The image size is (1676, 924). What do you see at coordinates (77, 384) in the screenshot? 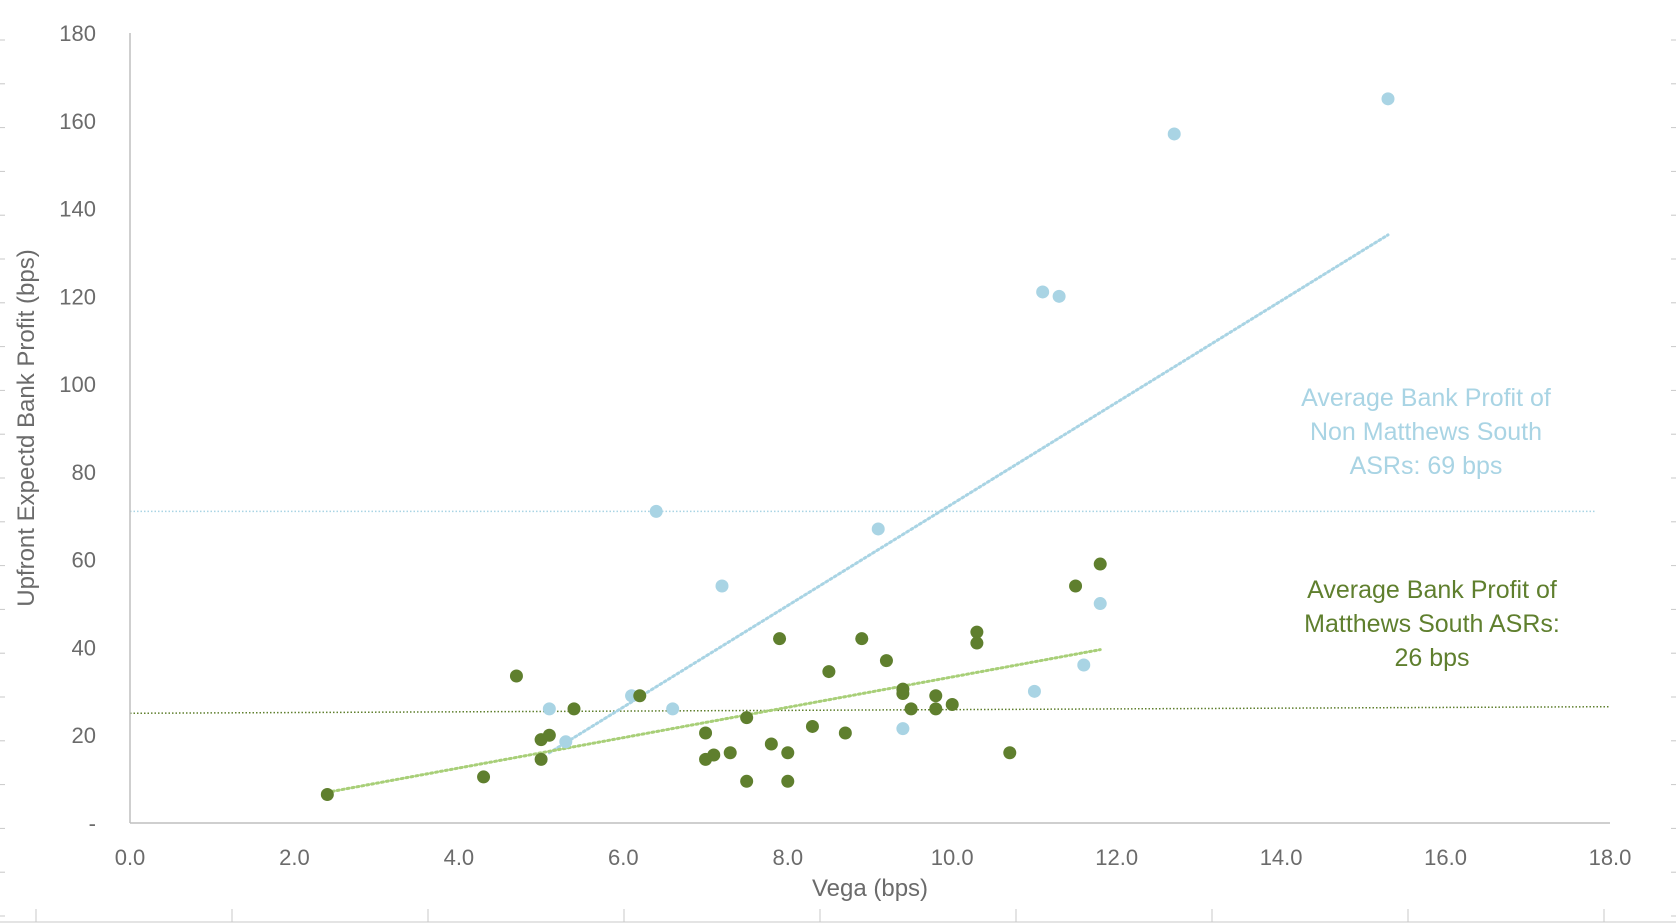
I see `y-tick-label: 100` at bounding box center [77, 384].